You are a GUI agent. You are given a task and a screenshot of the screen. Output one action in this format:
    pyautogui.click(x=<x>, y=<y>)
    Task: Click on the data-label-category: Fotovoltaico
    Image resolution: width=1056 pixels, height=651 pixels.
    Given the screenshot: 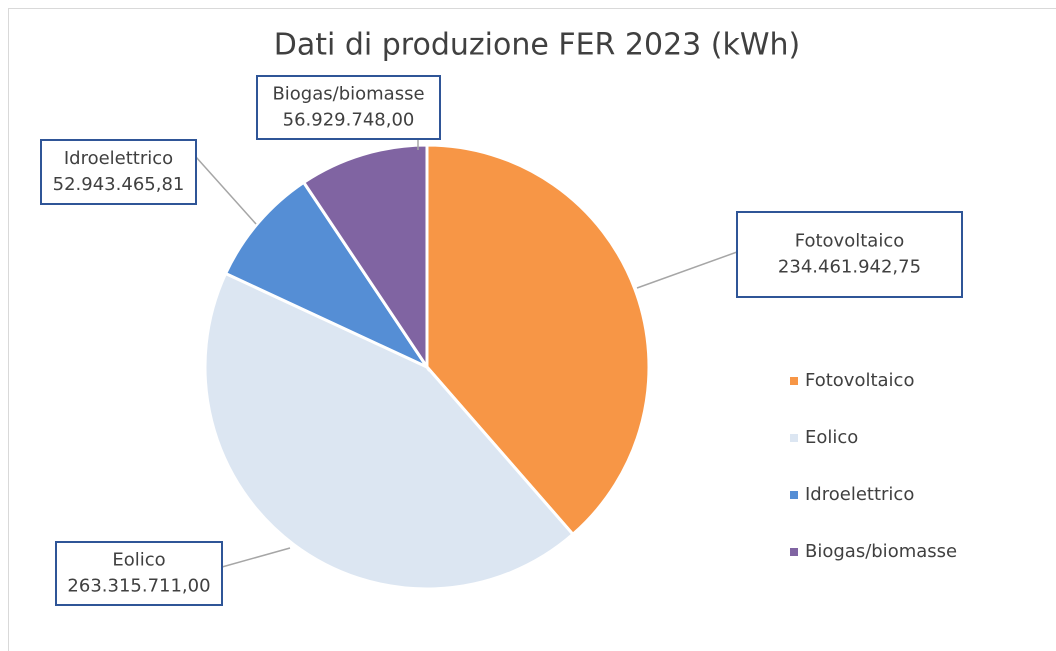 What is the action you would take?
    pyautogui.click(x=849, y=241)
    